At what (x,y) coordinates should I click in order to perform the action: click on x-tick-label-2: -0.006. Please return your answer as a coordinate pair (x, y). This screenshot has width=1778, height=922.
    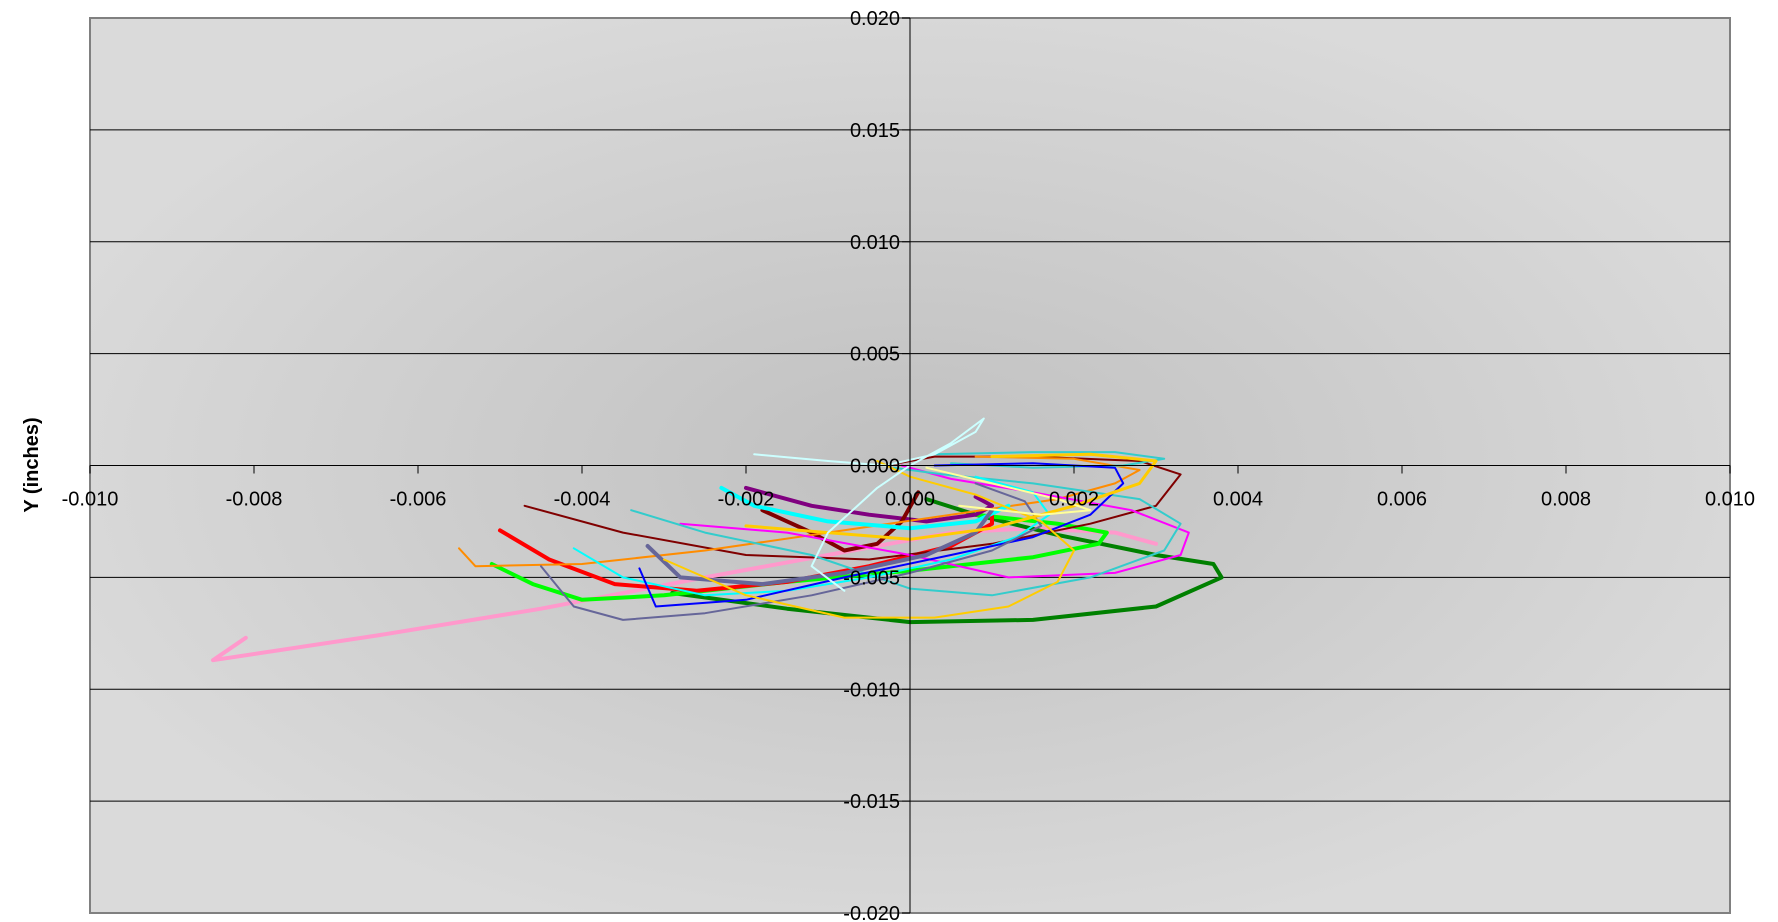
    Looking at the image, I should click on (418, 500).